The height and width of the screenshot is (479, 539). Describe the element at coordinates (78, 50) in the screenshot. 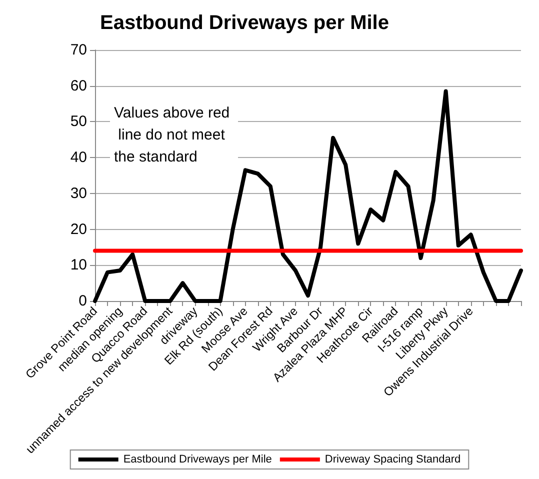

I see `y-tick-label: 70` at that location.